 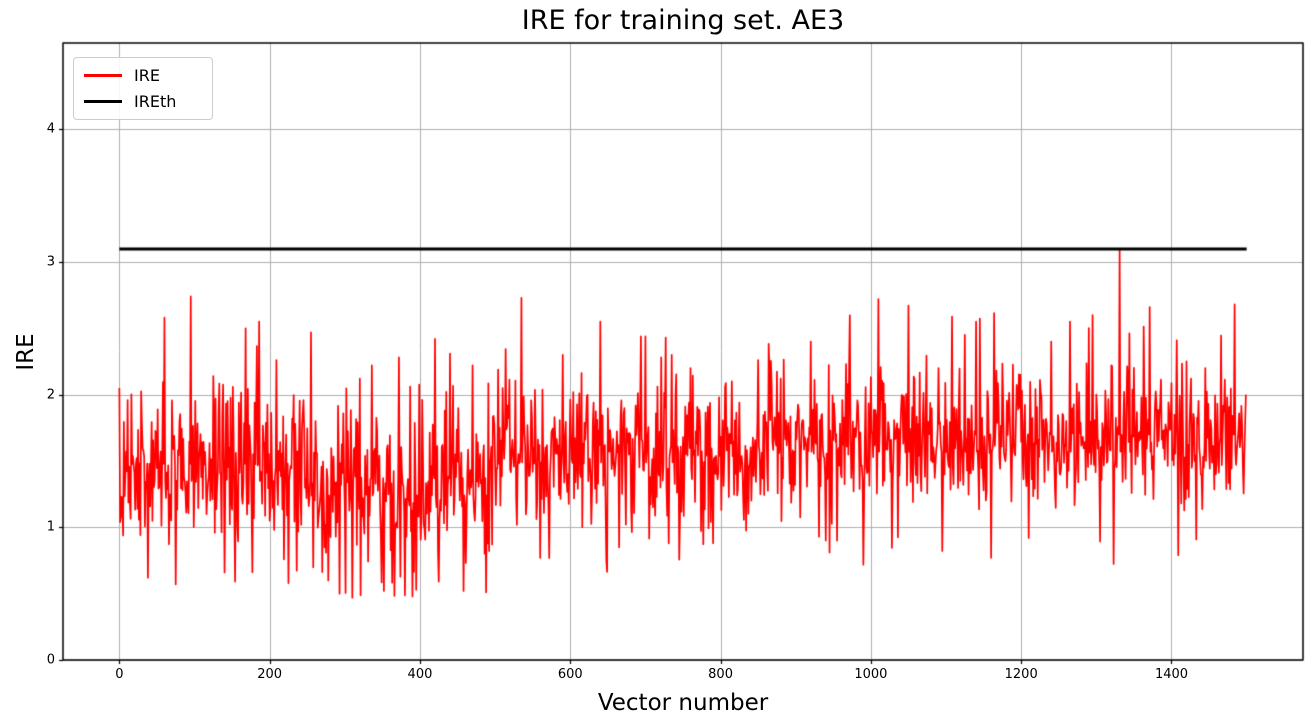 What do you see at coordinates (720, 674) in the screenshot?
I see `x-tick-label: 800` at bounding box center [720, 674].